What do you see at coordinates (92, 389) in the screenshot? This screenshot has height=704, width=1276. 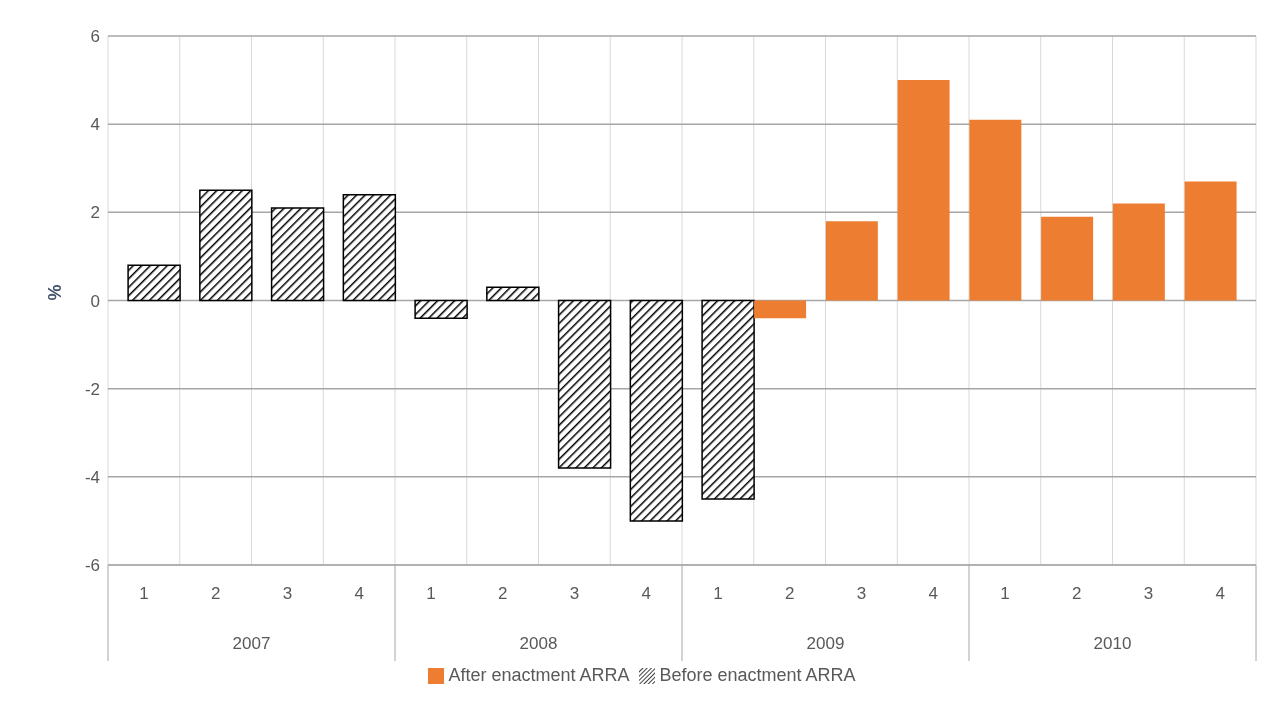 I see `y-tick-label: -2` at bounding box center [92, 389].